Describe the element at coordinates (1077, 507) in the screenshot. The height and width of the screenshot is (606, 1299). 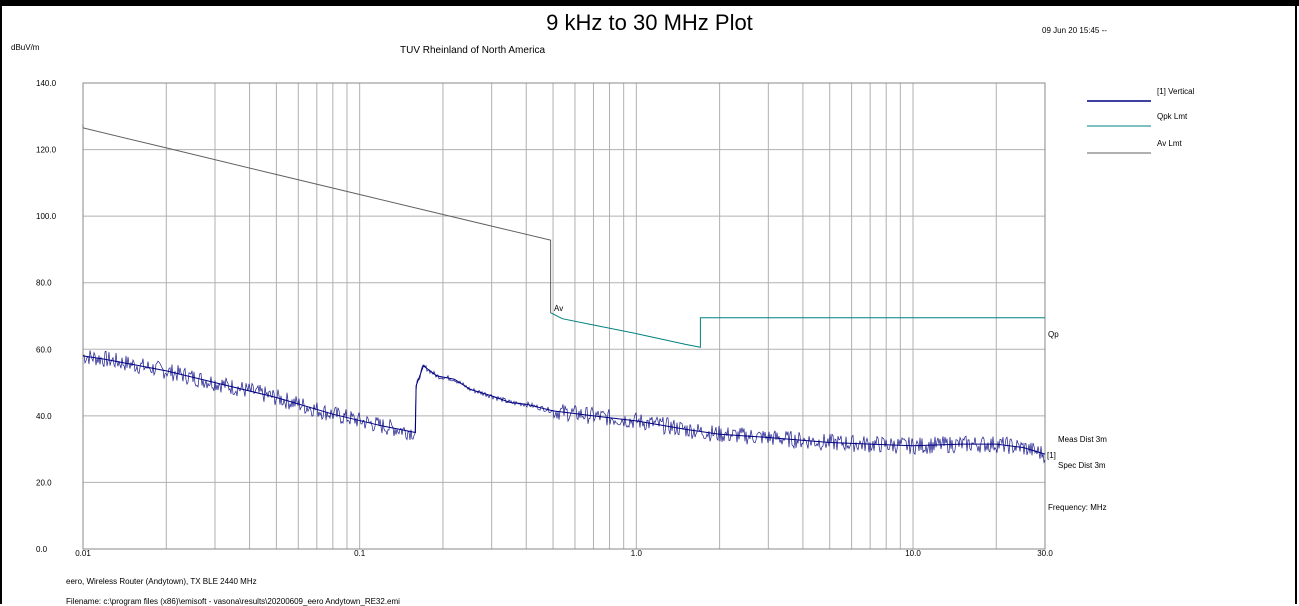
I see `frequency-unit-label: Frequency: MHz` at that location.